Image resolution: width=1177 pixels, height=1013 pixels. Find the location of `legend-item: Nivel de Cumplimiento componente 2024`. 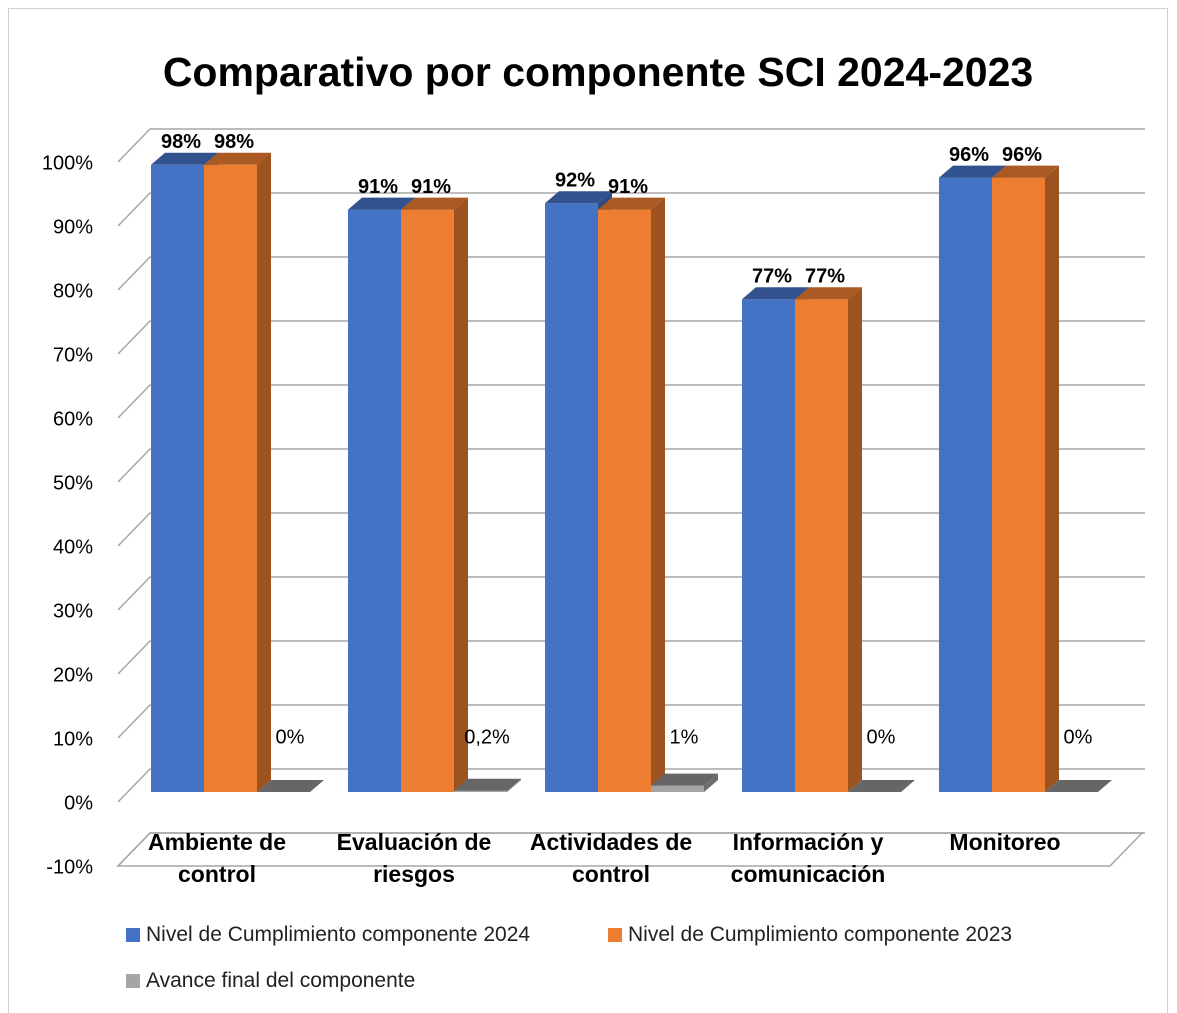

legend-item: Nivel de Cumplimiento componente 2024 is located at coordinates (328, 935).